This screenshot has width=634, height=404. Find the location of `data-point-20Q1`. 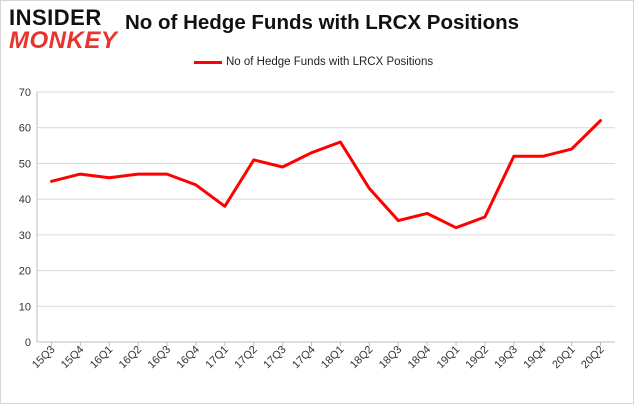

data-point-20Q1 is located at coordinates (571, 149).